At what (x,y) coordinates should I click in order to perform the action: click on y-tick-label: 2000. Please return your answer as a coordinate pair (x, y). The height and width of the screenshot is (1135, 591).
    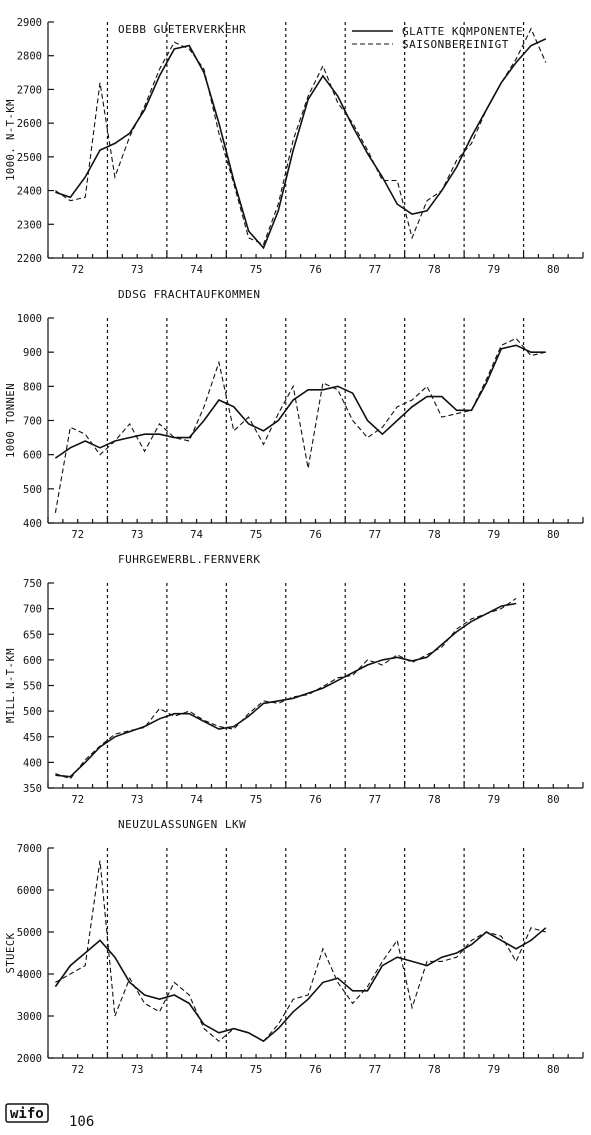
    Looking at the image, I should click on (29, 1059).